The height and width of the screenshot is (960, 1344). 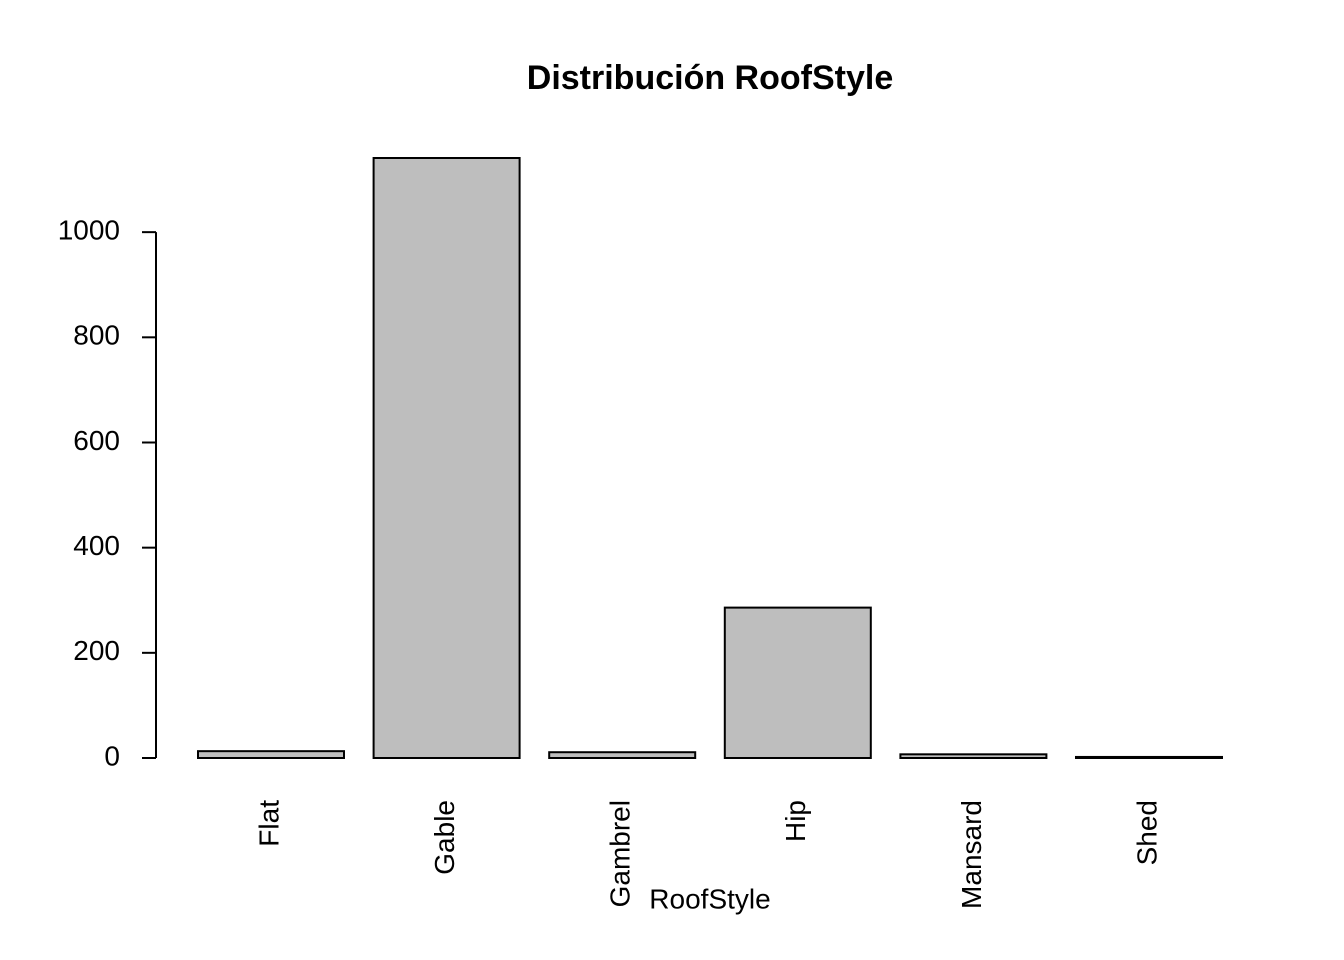 What do you see at coordinates (971, 854) in the screenshot?
I see `x-tick-label: Mansard` at bounding box center [971, 854].